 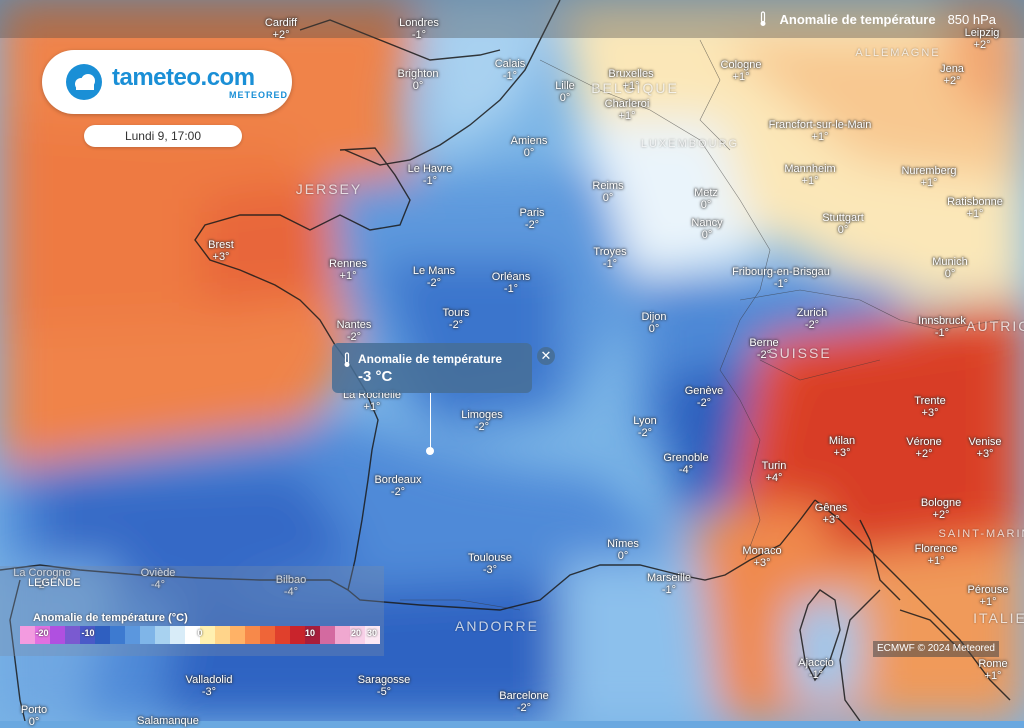 What do you see at coordinates (565, 92) in the screenshot?
I see `city-label: Lille 0°` at bounding box center [565, 92].